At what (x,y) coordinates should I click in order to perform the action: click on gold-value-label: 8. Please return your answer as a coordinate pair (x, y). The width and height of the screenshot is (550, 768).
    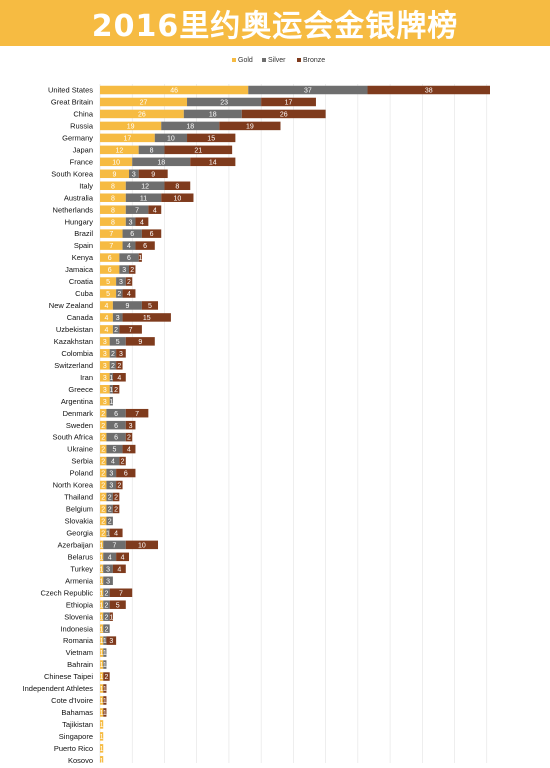
    Looking at the image, I should click on (113, 198).